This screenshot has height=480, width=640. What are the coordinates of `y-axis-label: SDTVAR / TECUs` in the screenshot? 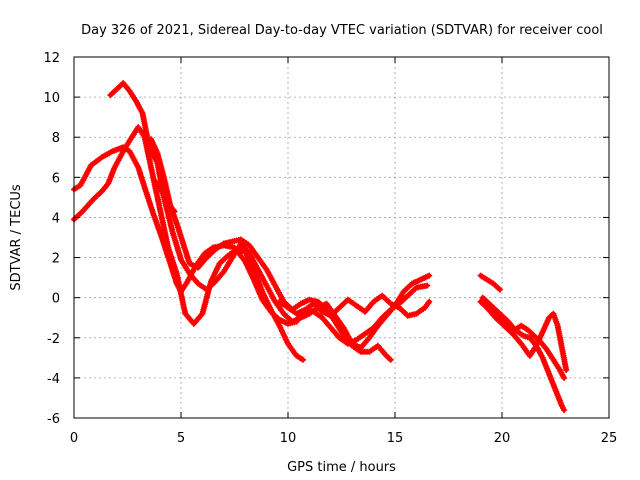 It's located at (16, 237).